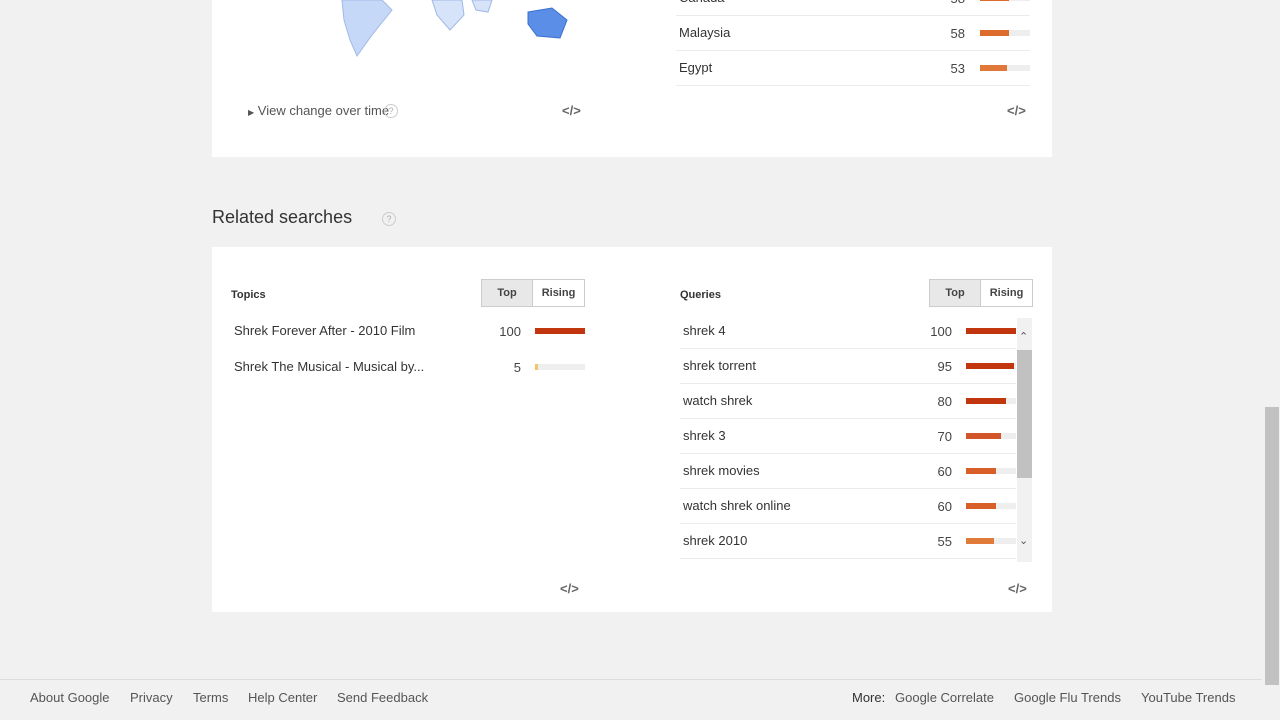 The height and width of the screenshot is (720, 1280). What do you see at coordinates (283, 697) in the screenshot?
I see `footer-link: Help Center` at bounding box center [283, 697].